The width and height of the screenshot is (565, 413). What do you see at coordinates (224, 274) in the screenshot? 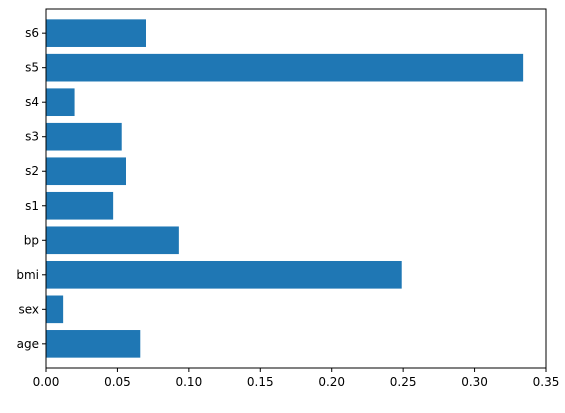
I see `bar-bmi` at bounding box center [224, 274].